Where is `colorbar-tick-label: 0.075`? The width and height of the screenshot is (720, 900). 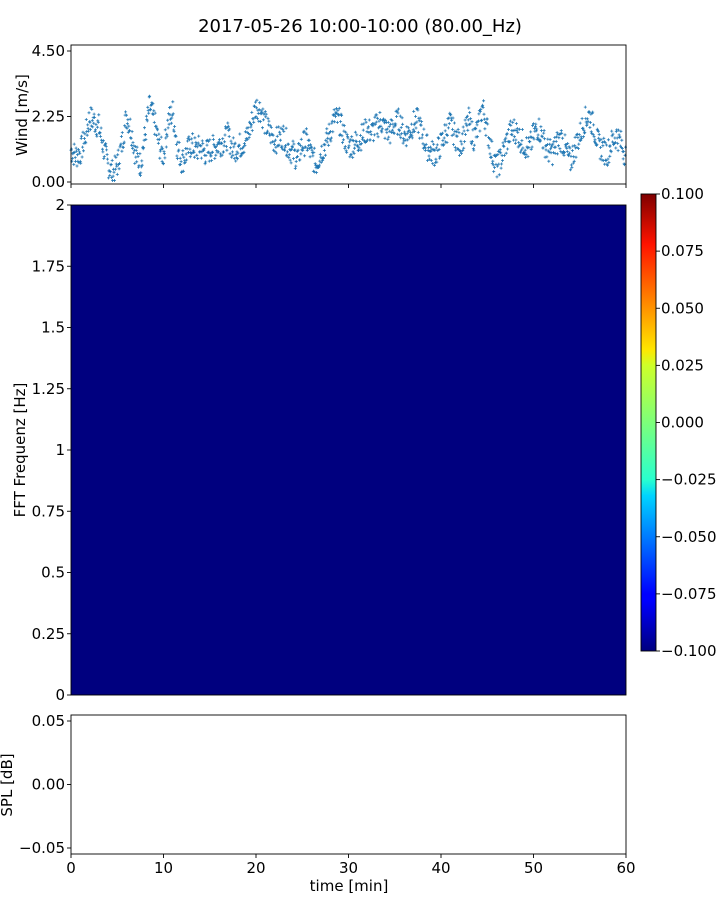 colorbar-tick-label: 0.075 is located at coordinates (682, 251).